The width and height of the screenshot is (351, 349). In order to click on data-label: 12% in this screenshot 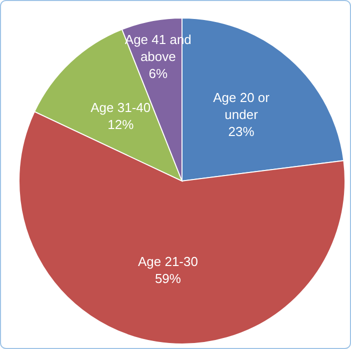, I will do `click(121, 124)`.